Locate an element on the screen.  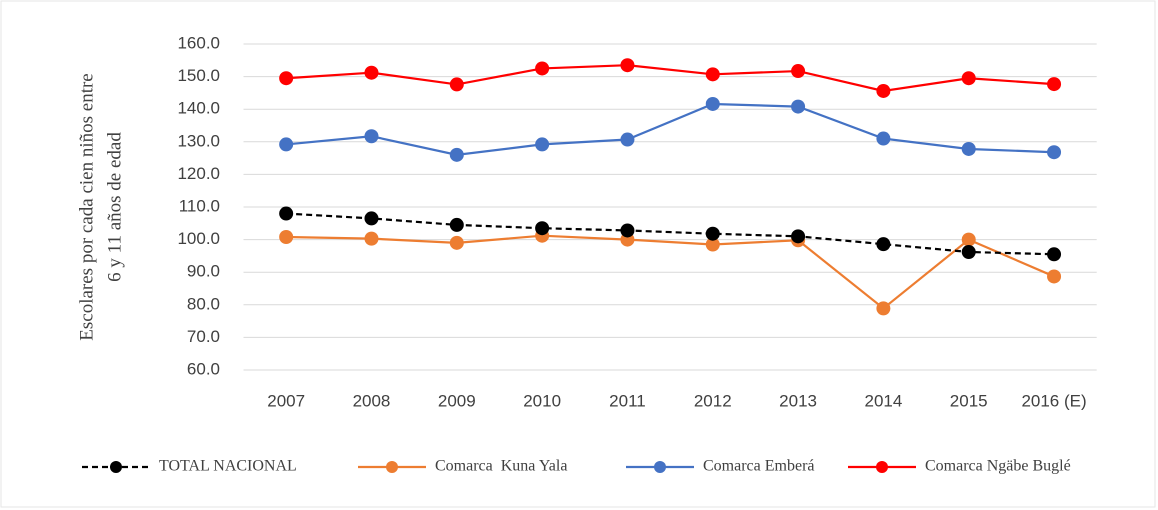
y-tick-label: 120.0 is located at coordinates (198, 173).